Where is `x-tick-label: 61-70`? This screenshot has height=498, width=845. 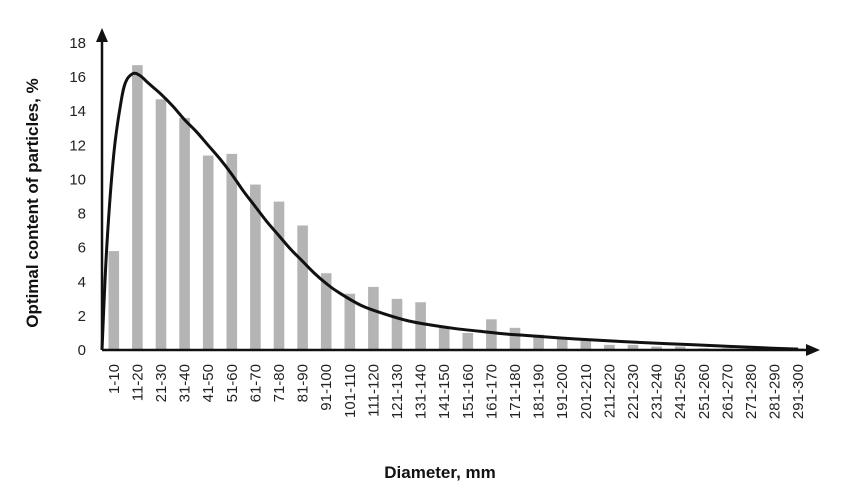
x-tick-label: 61-70 is located at coordinates (255, 383).